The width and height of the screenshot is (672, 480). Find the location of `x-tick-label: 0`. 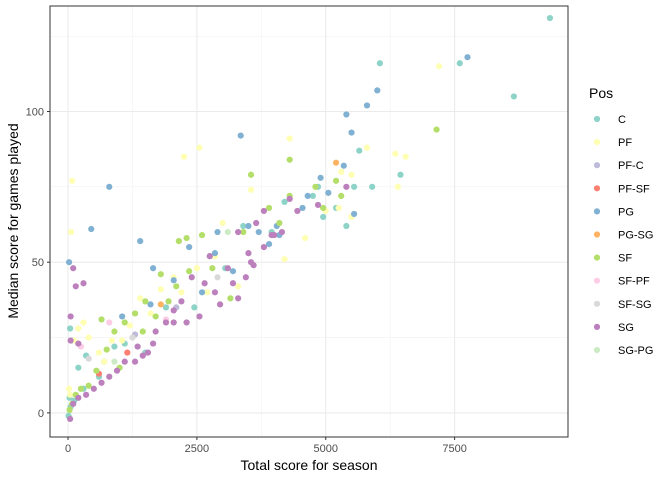

x-tick-label: 0 is located at coordinates (68, 449).